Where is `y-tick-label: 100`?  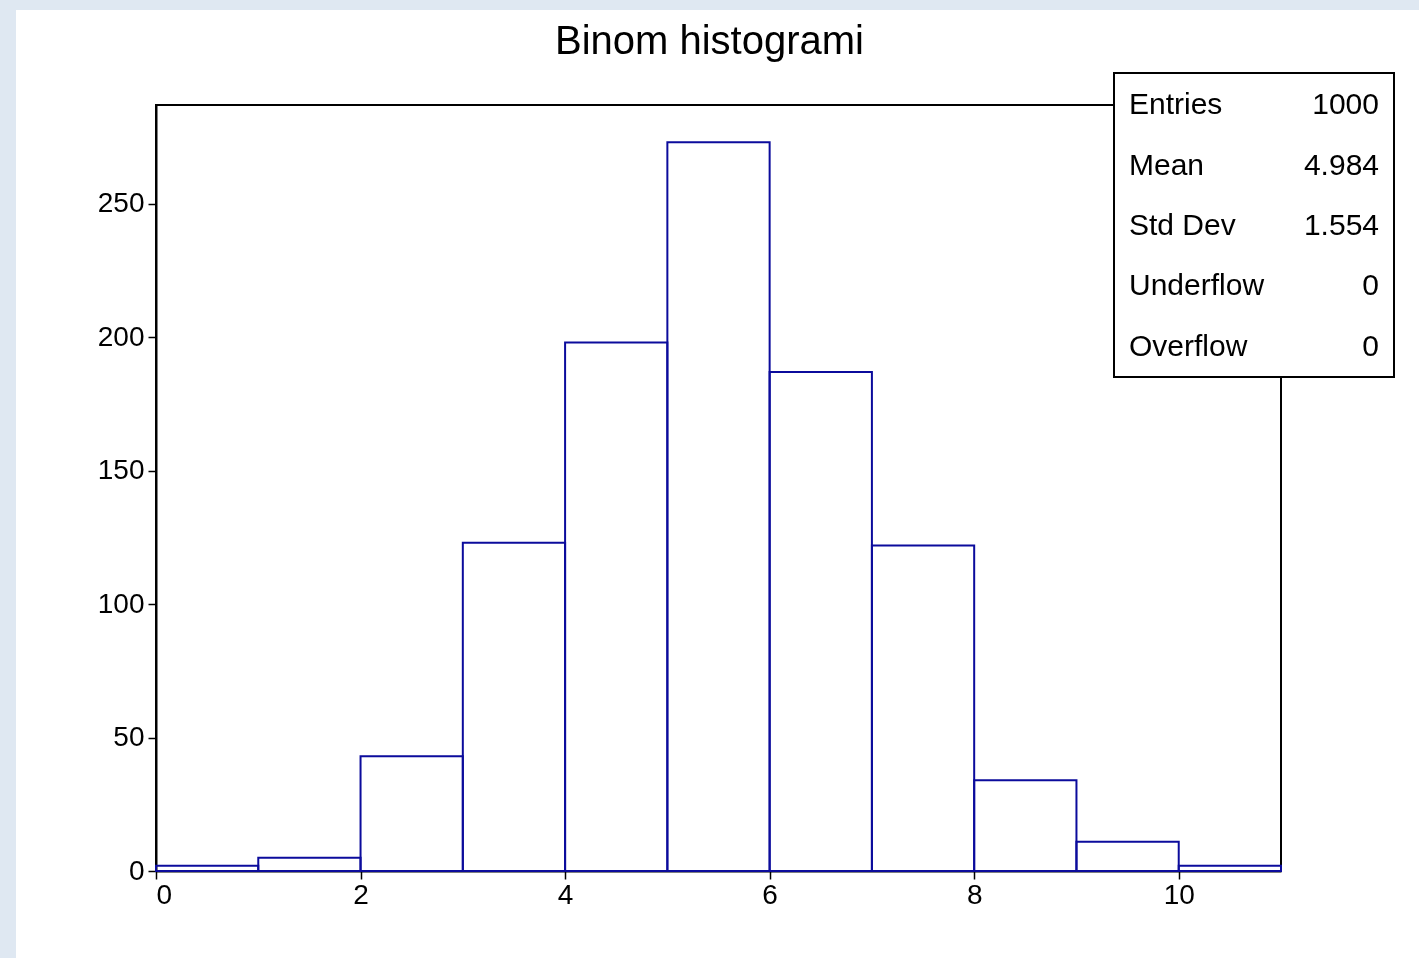
y-tick-label: 100 is located at coordinates (121, 603).